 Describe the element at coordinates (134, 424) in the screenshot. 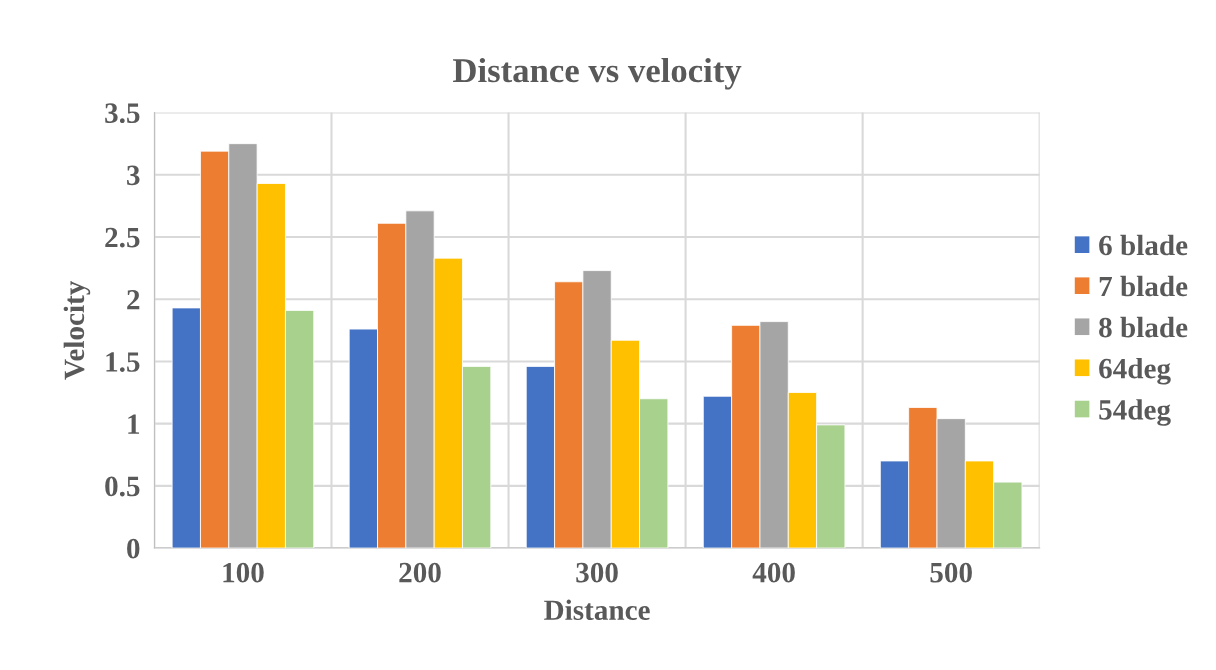

I see `y-tick-label: 1` at that location.